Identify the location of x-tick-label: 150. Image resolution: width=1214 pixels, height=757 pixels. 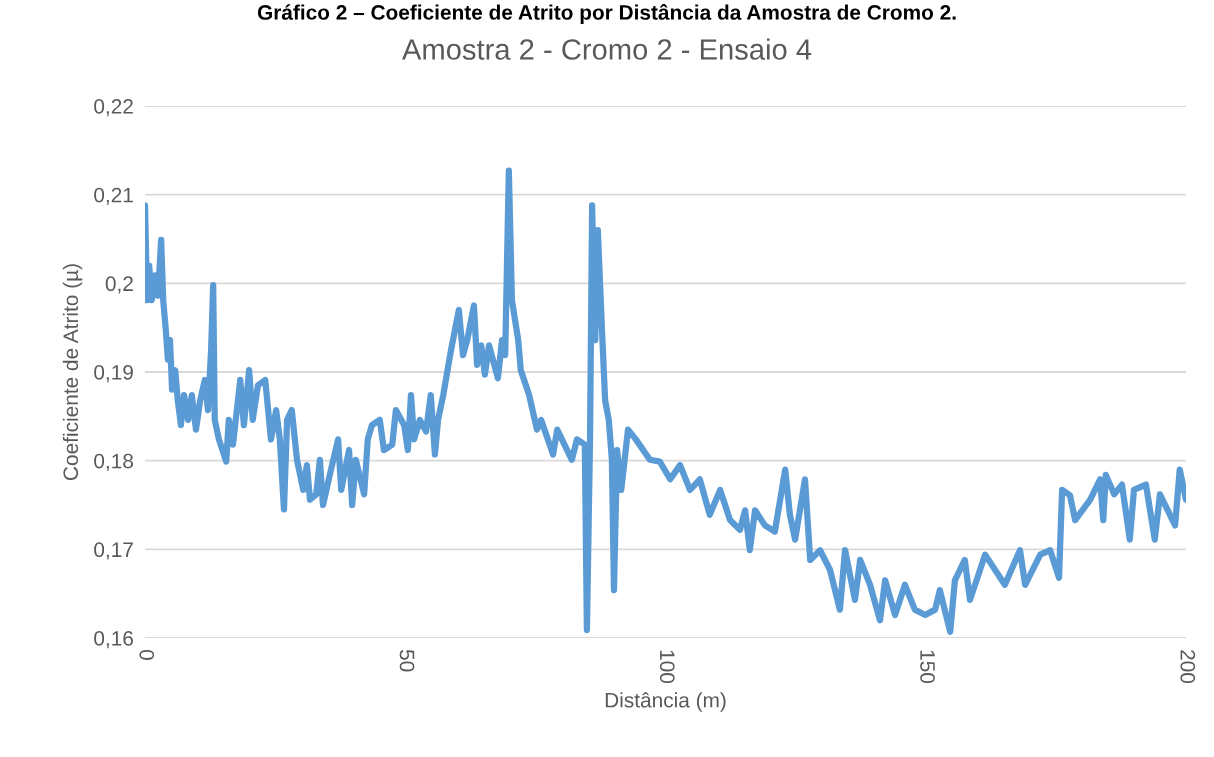
(927, 667).